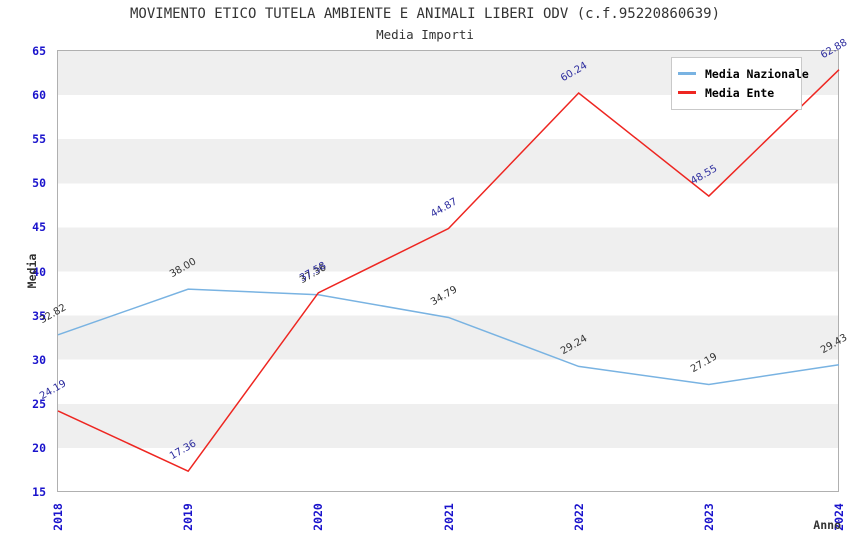 This screenshot has width=850, height=550. I want to click on y-tick-label: 50, so click(39, 183).